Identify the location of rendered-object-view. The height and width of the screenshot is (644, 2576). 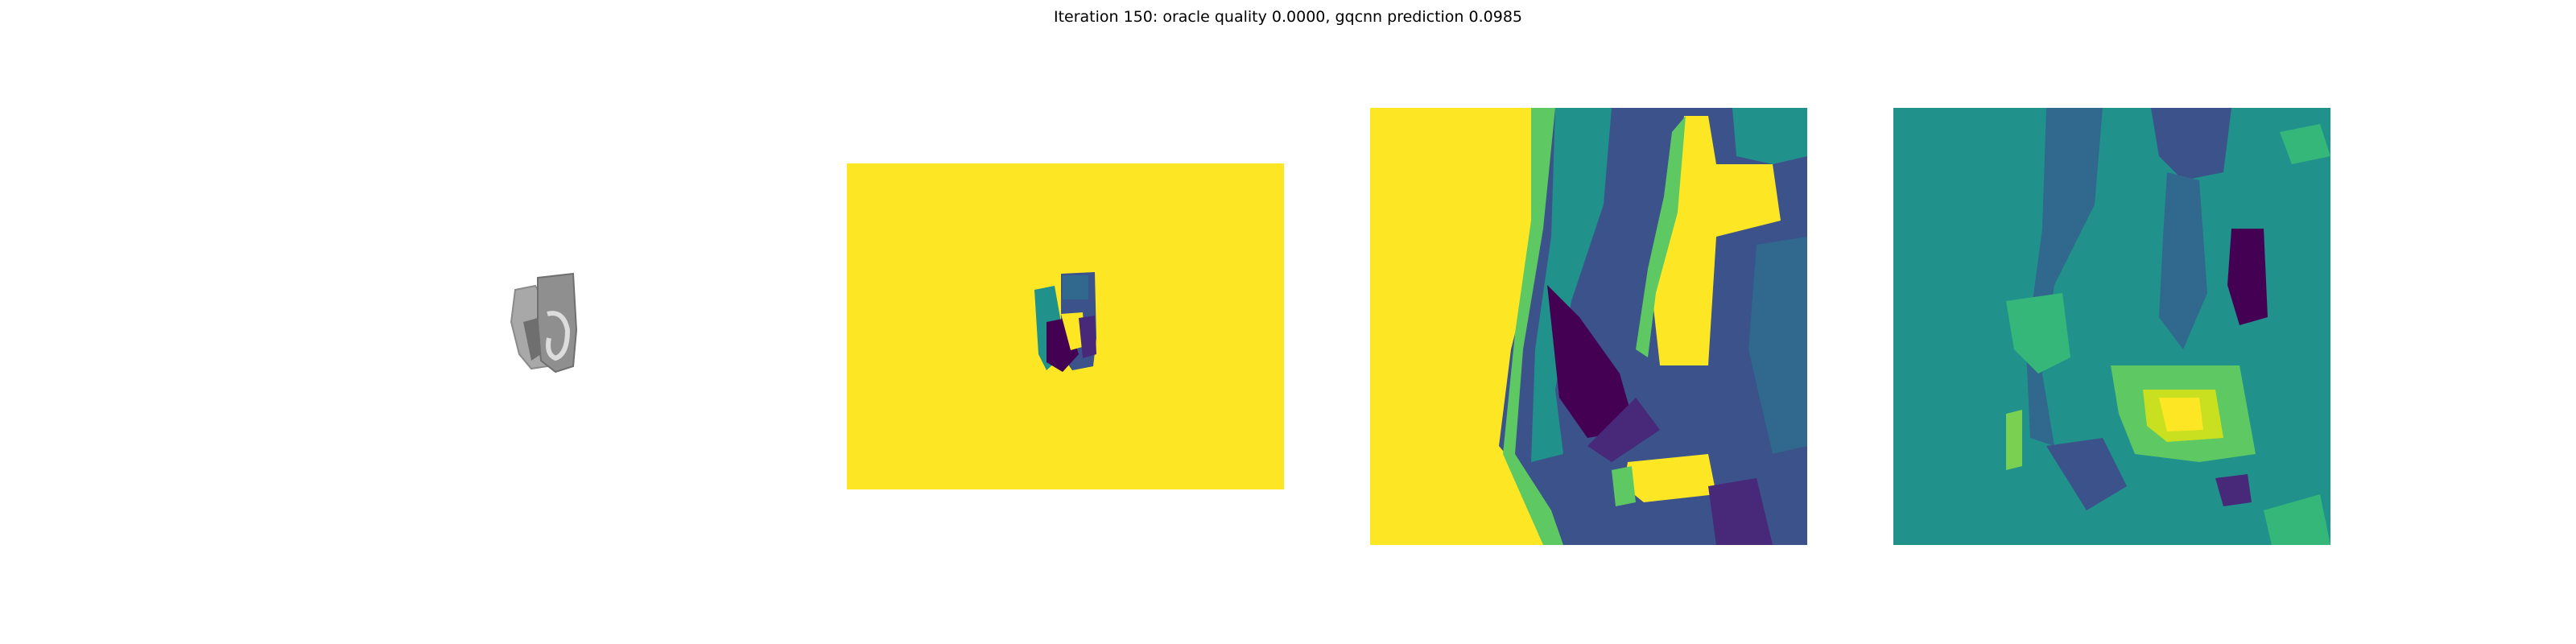
(644, 322).